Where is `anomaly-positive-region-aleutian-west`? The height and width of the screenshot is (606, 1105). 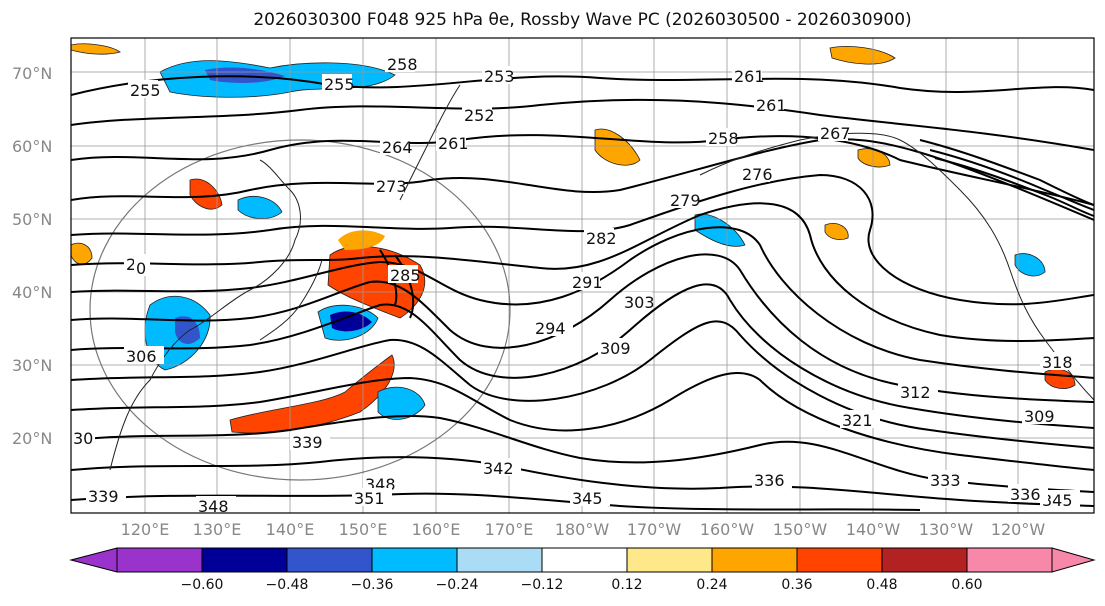 anomaly-positive-region-aleutian-west is located at coordinates (96, 49).